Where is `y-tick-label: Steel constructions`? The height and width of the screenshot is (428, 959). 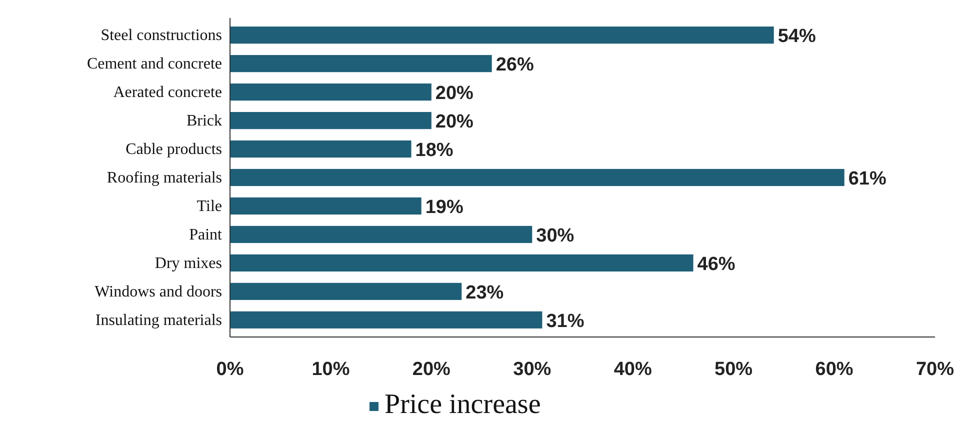 y-tick-label: Steel constructions is located at coordinates (161, 35).